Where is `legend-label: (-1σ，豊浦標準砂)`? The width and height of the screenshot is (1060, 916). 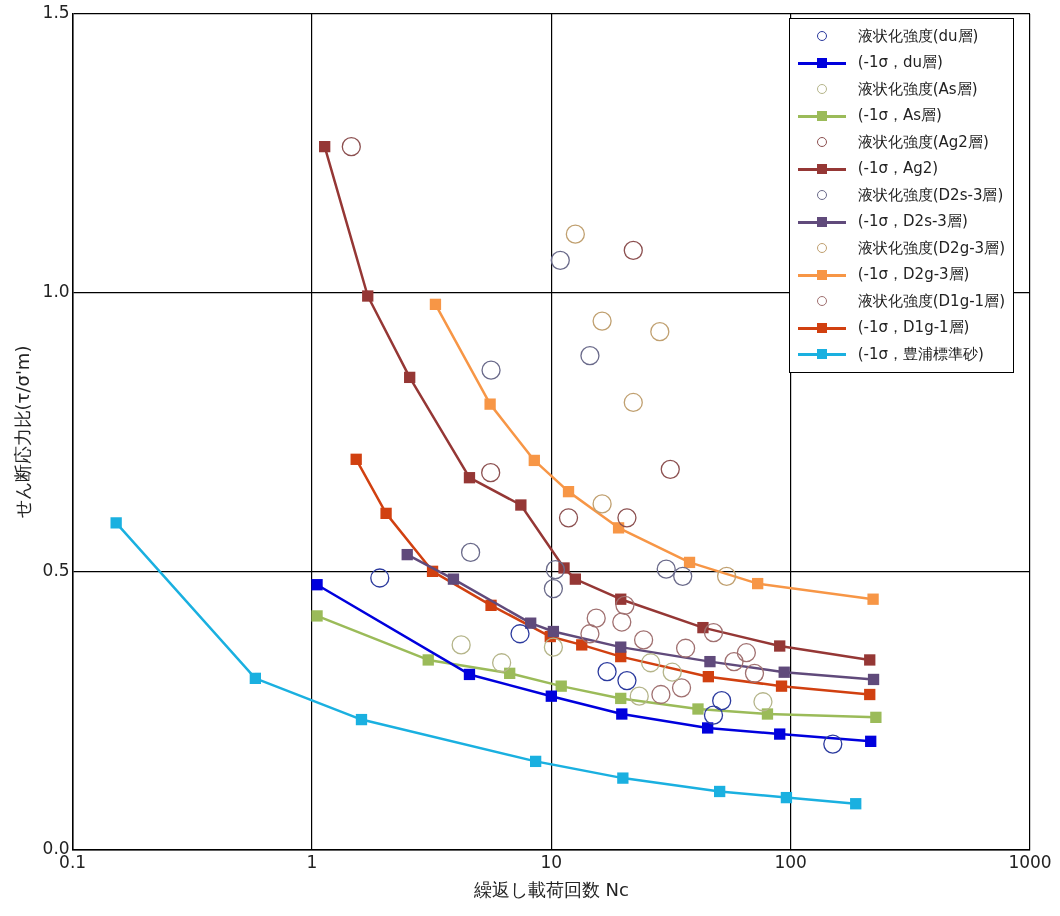 legend-label: (-1σ，豊浦標準砂) is located at coordinates (920, 354).